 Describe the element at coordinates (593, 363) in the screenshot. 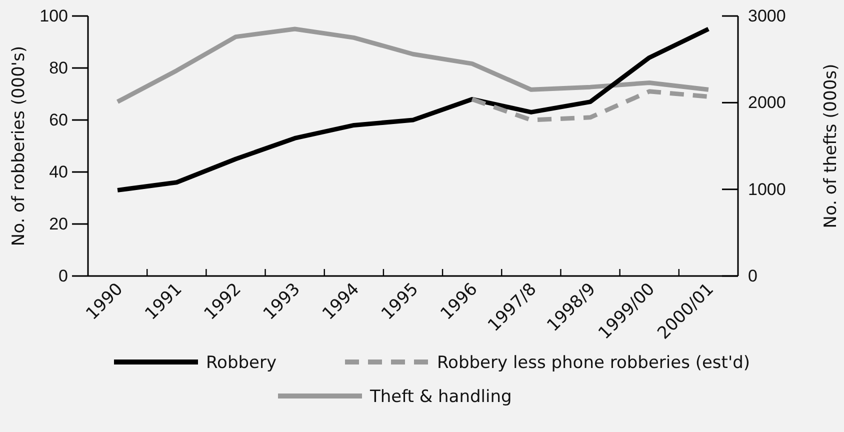

I see `legend-label: Robbery less phone robberies (est'd)` at that location.